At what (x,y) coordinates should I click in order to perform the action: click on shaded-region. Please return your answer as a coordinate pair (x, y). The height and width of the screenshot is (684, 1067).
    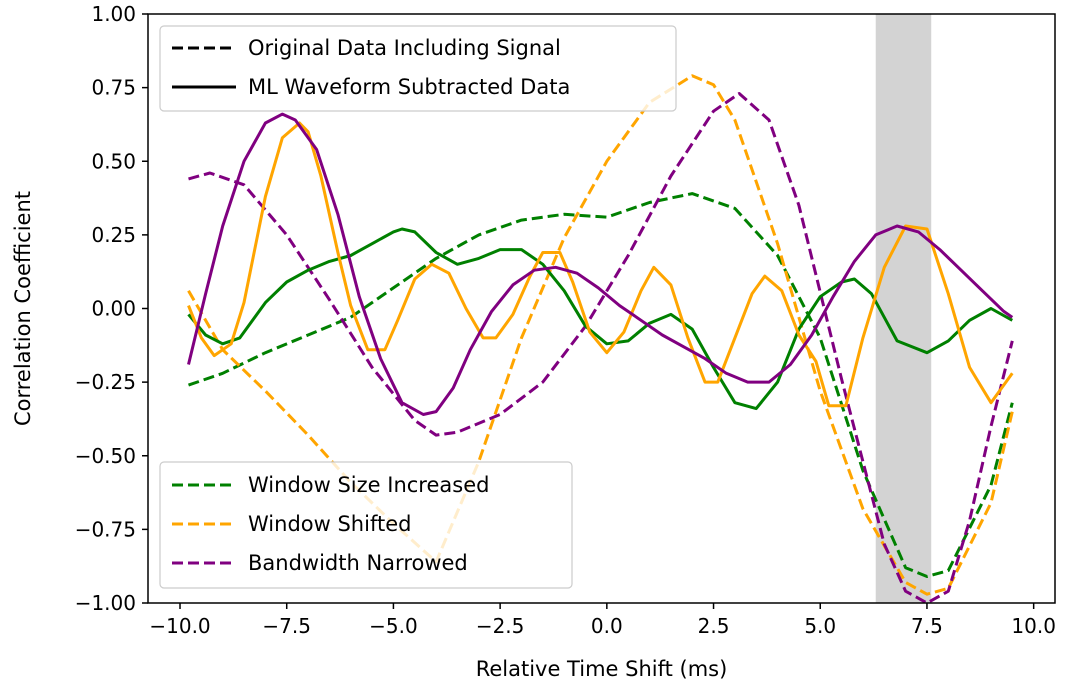
    Looking at the image, I should click on (903, 308).